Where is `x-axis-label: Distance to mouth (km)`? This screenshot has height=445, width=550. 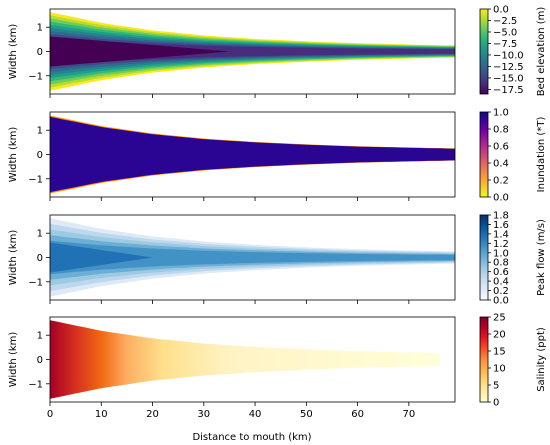
x-axis-label: Distance to mouth (km) is located at coordinates (251, 437).